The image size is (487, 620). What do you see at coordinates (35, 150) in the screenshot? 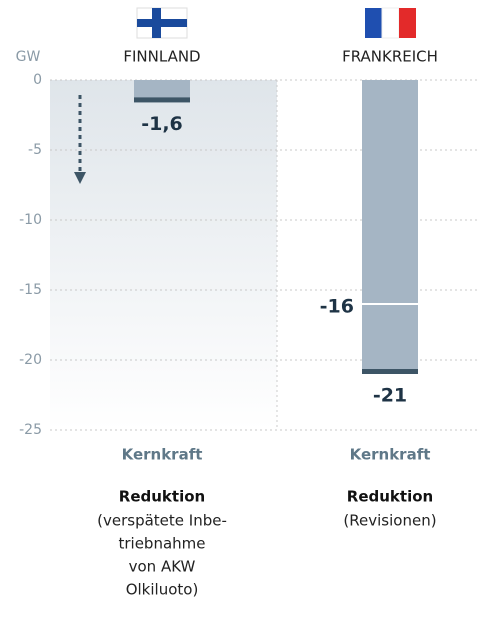
I see `y-tick-label: -5` at bounding box center [35, 150].